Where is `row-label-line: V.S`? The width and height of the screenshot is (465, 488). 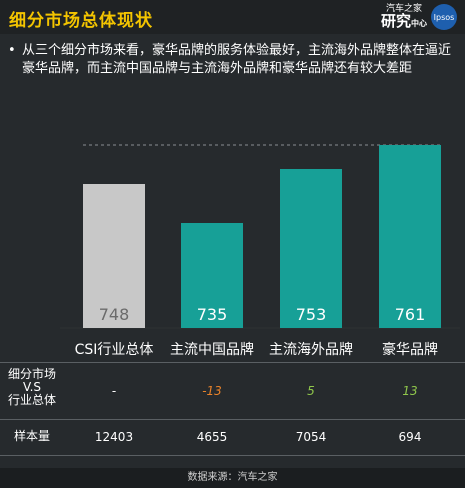 row-label-line: V.S is located at coordinates (32, 387).